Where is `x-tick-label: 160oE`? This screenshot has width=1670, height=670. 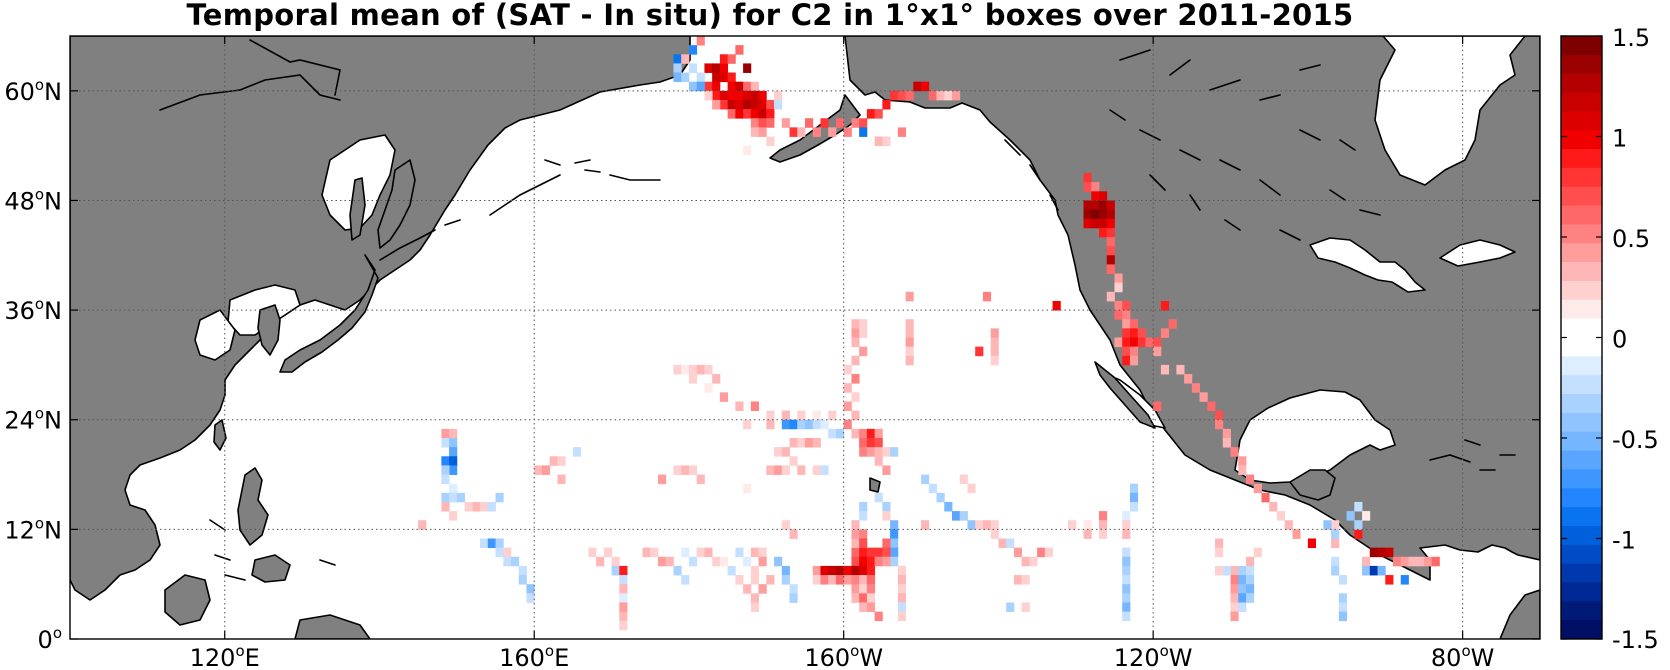 x-tick-label: 160oE is located at coordinates (534, 656).